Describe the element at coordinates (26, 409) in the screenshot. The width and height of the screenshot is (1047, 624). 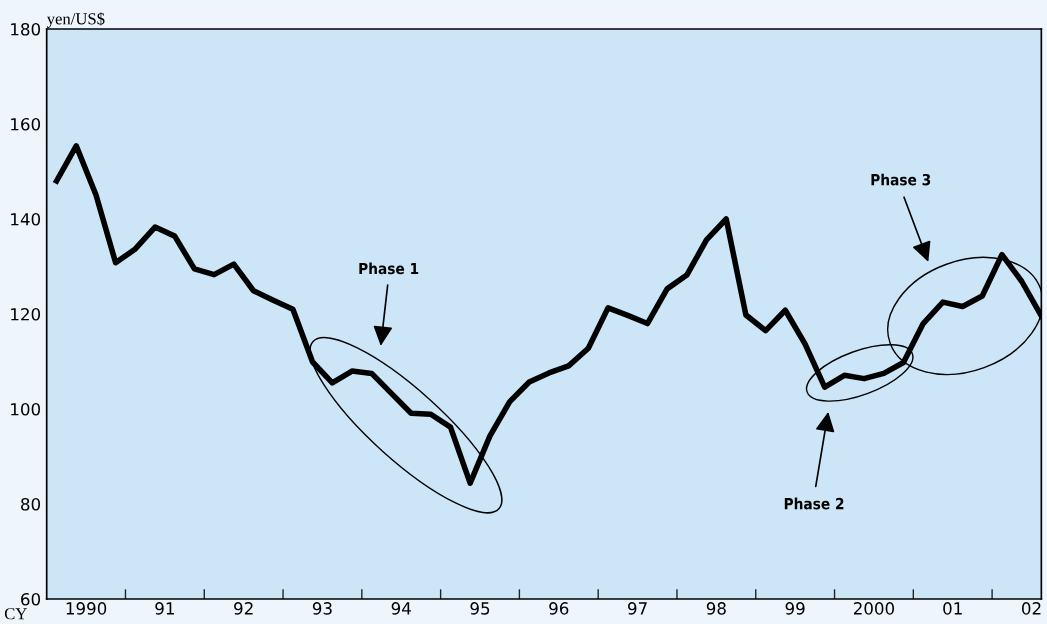
I see `y-tick-label: 100` at that location.